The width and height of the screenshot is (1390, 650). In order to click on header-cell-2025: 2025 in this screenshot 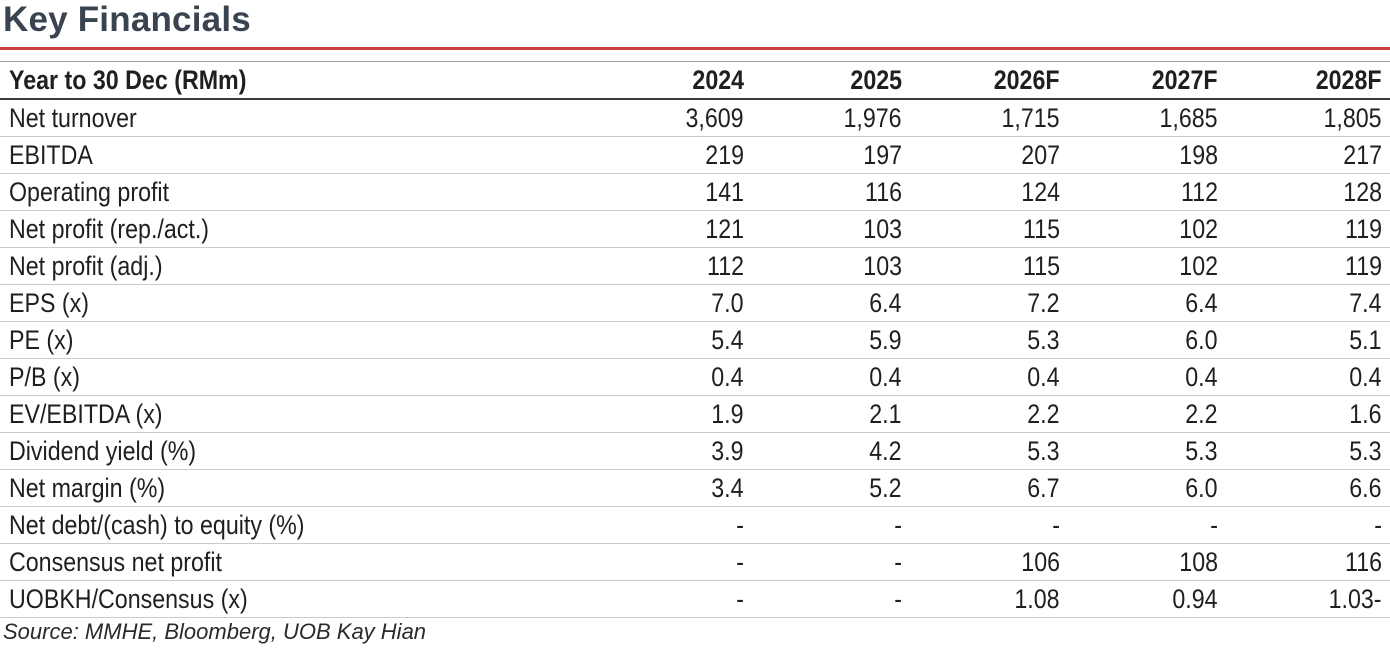, I will do `click(831, 81)`.